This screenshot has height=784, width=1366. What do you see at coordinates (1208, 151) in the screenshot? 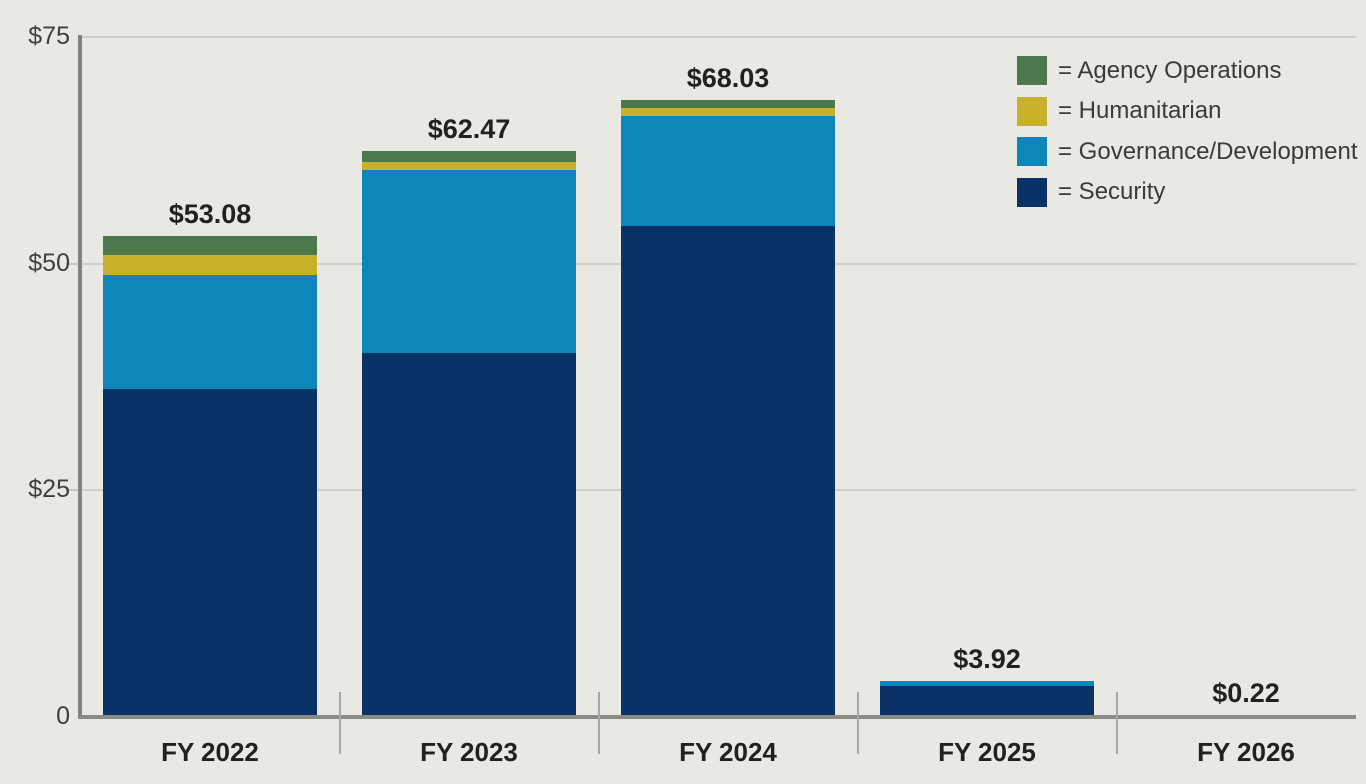
I see `legend-label: = Governance/Development` at bounding box center [1208, 151].